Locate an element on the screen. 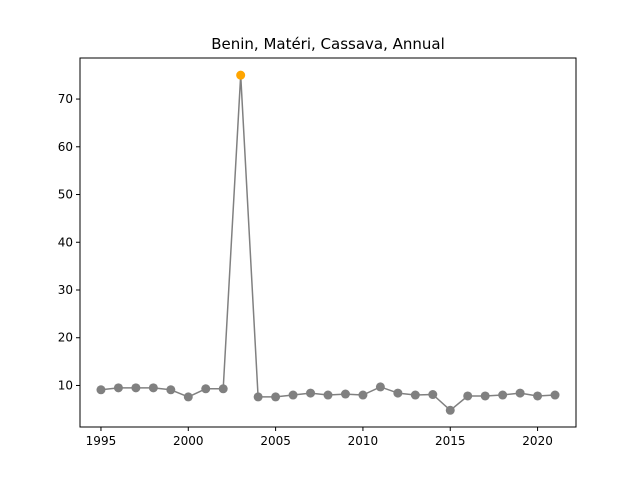 This screenshot has width=640, height=480. y-tick-label: 60 is located at coordinates (65, 147).